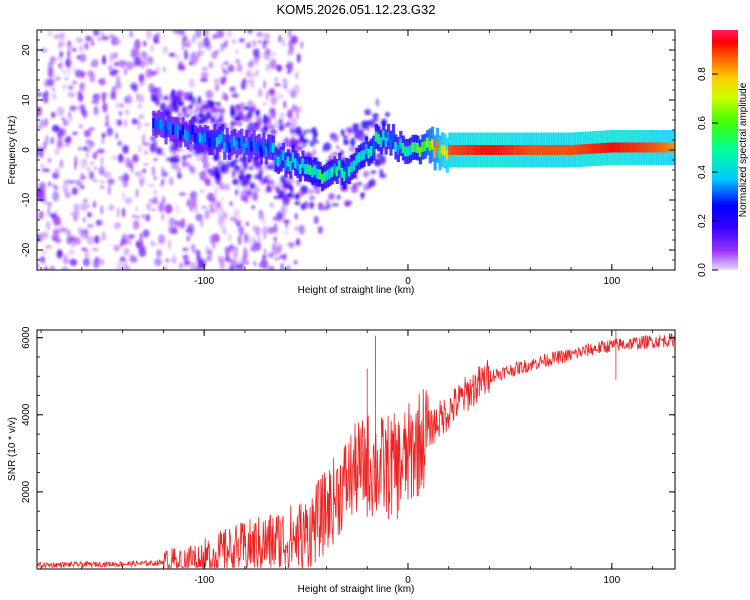  I want to click on colorbar-tick-label: 0.4, so click(702, 172).